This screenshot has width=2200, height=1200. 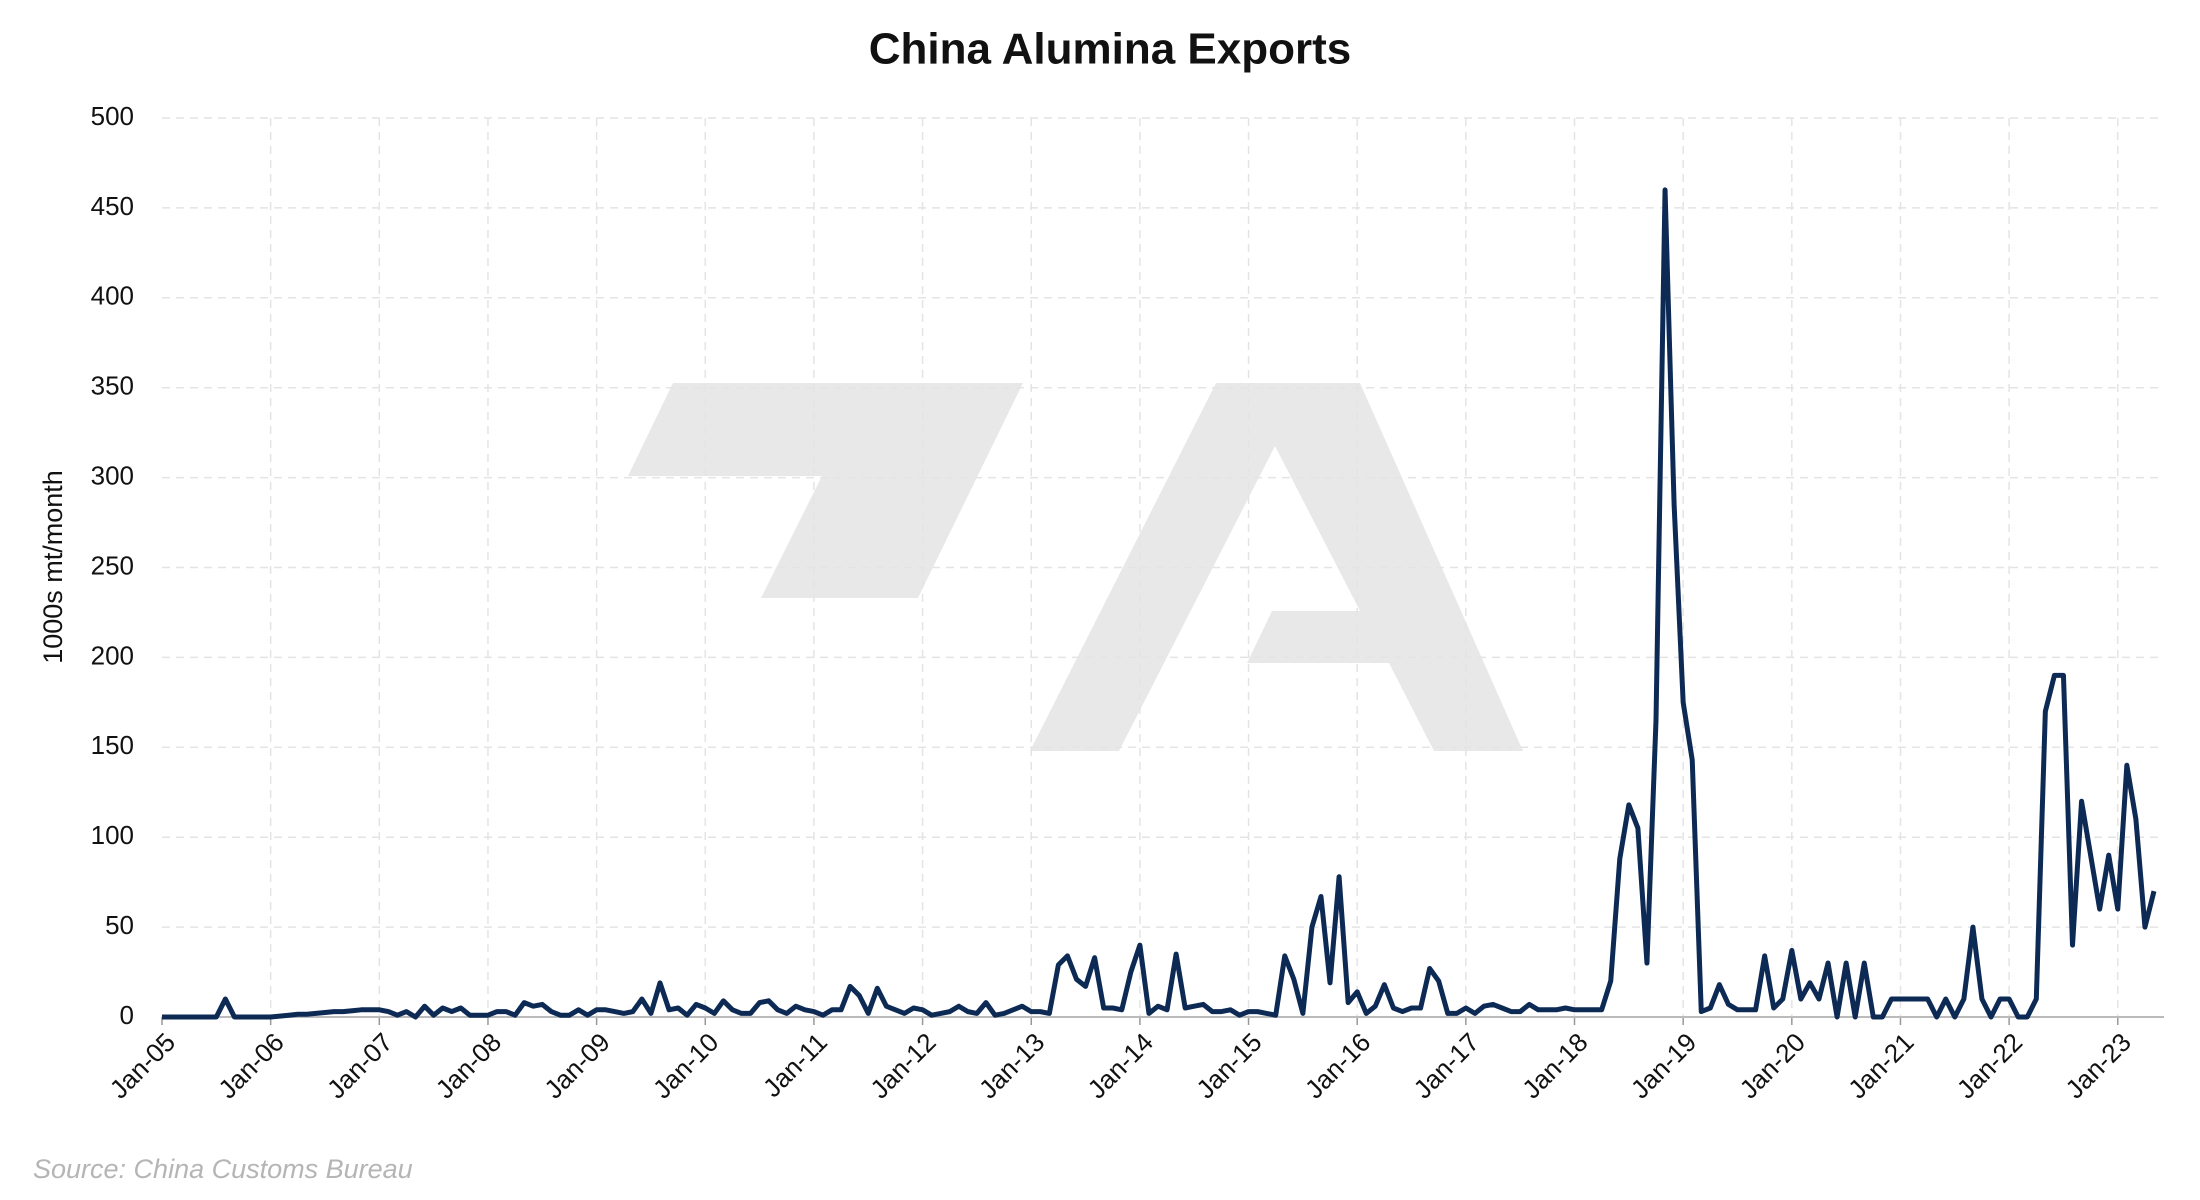 I want to click on x-tick-label: Jan-05, so click(x=142, y=1065).